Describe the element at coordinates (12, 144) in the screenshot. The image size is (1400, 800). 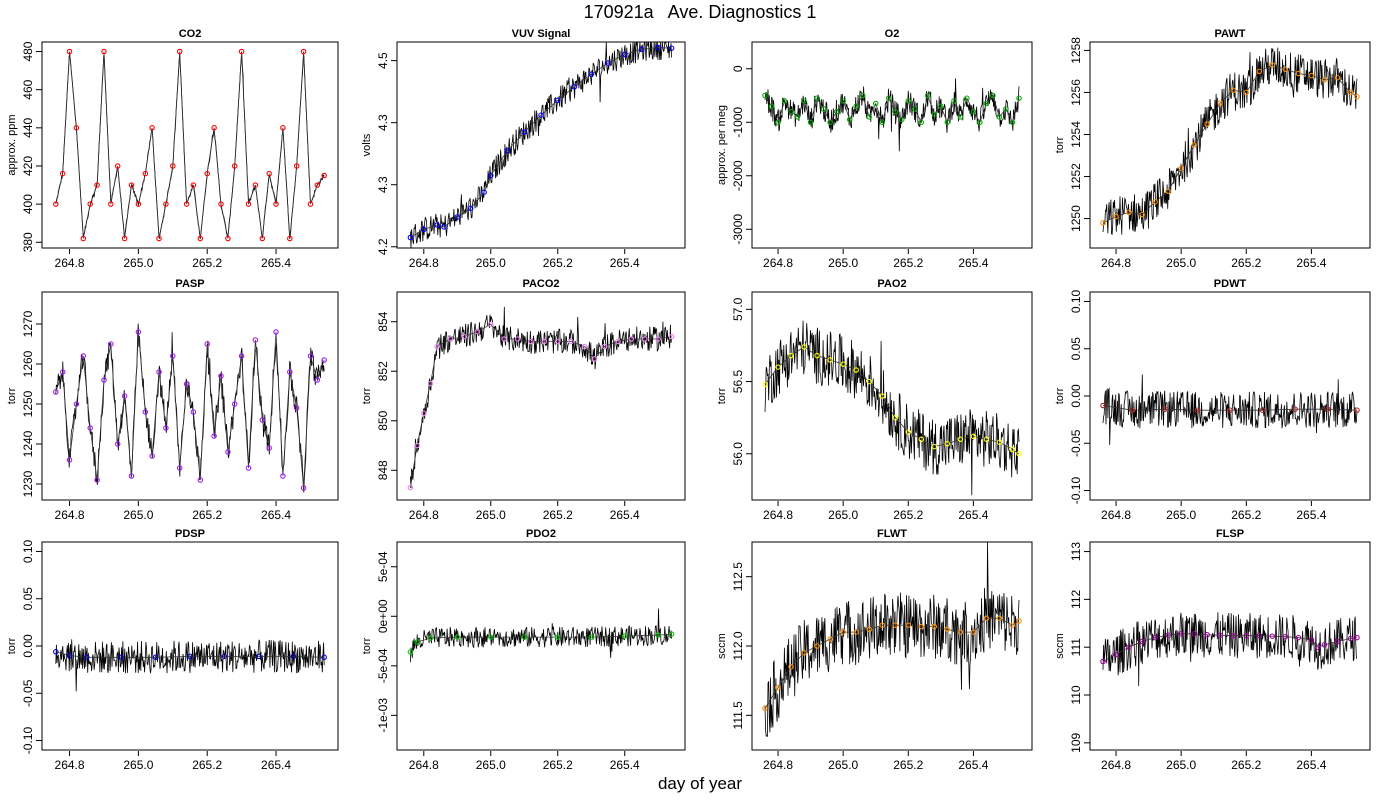
I see `y-axis-label: approx. ppm` at that location.